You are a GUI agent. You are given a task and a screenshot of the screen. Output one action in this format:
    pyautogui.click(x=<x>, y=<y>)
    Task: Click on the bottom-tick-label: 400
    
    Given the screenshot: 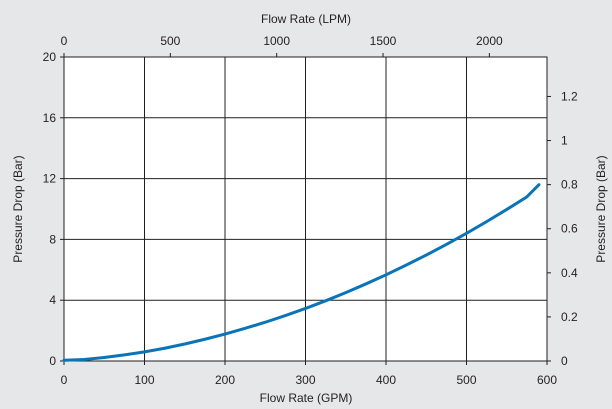 What is the action you would take?
    pyautogui.click(x=386, y=380)
    